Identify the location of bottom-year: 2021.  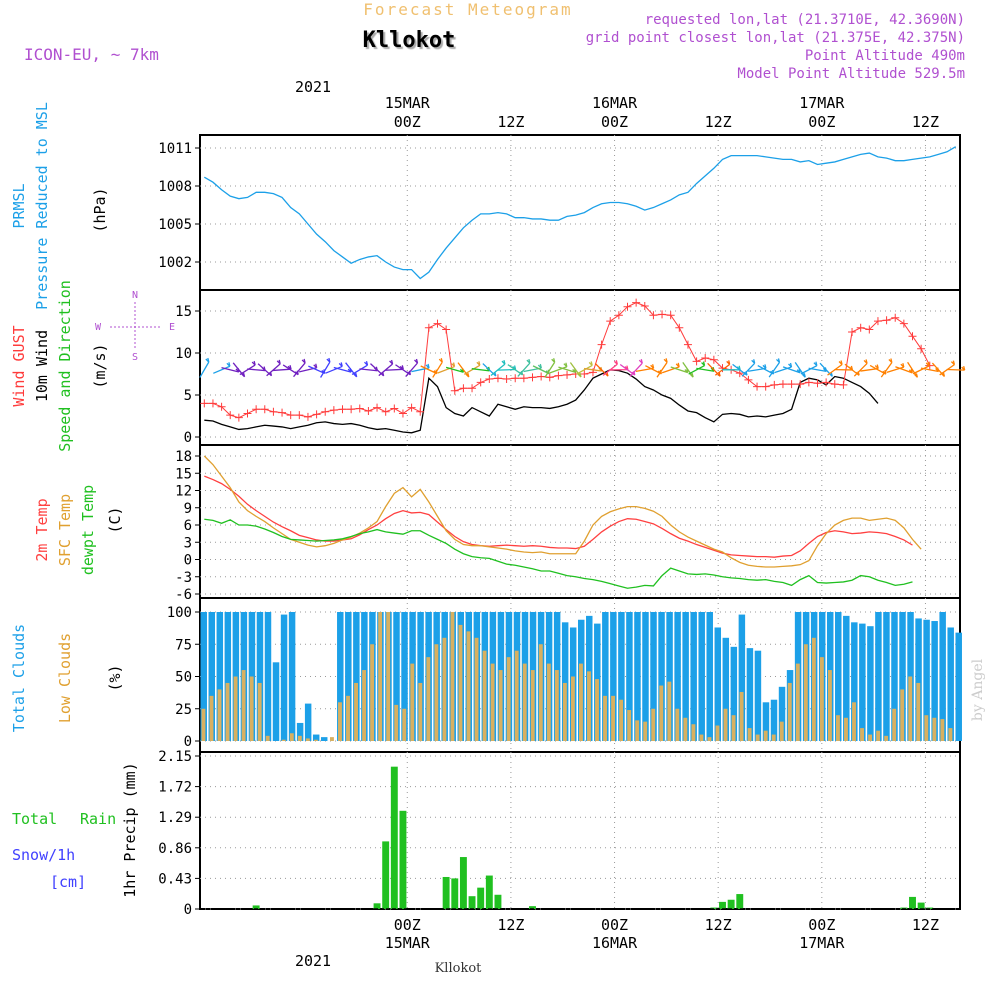
(313, 961).